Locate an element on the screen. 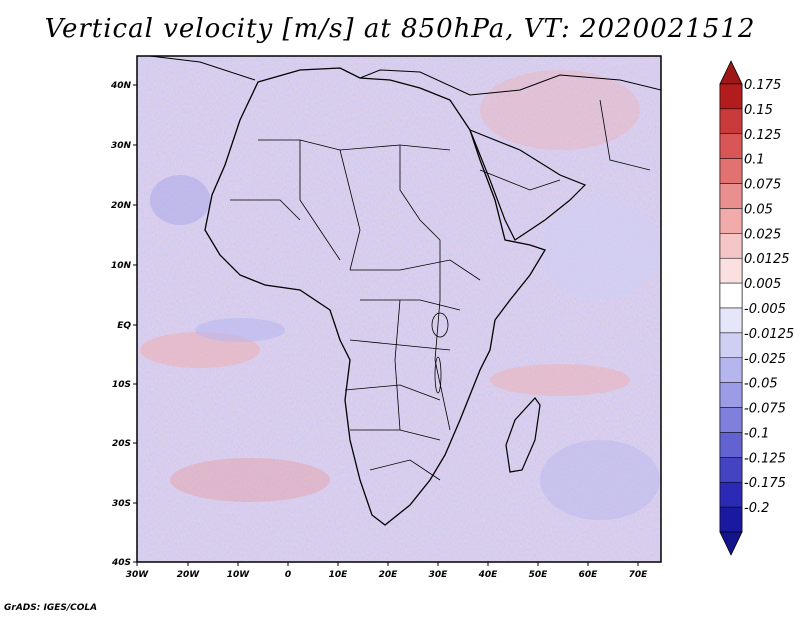  colorbar-level-label: -0.05 is located at coordinates (761, 384).